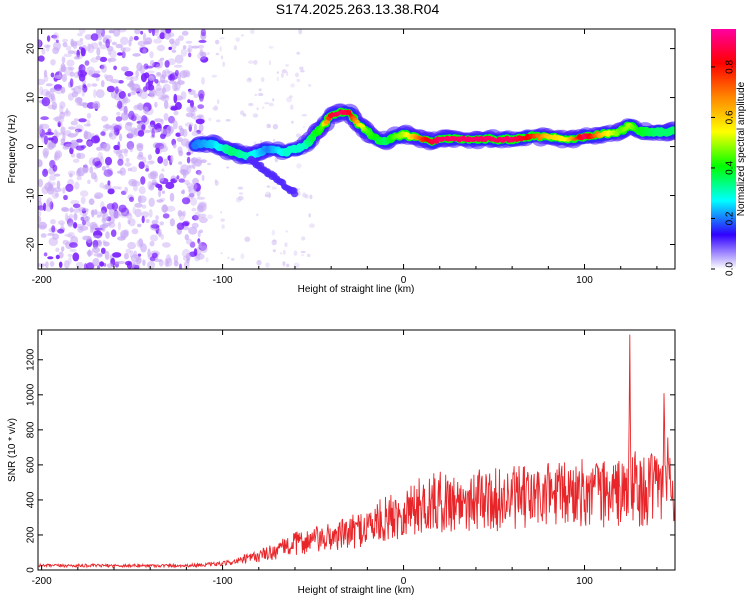  Describe the element at coordinates (294, 194) in the screenshot. I see `spectrogram-branch-blob` at that location.